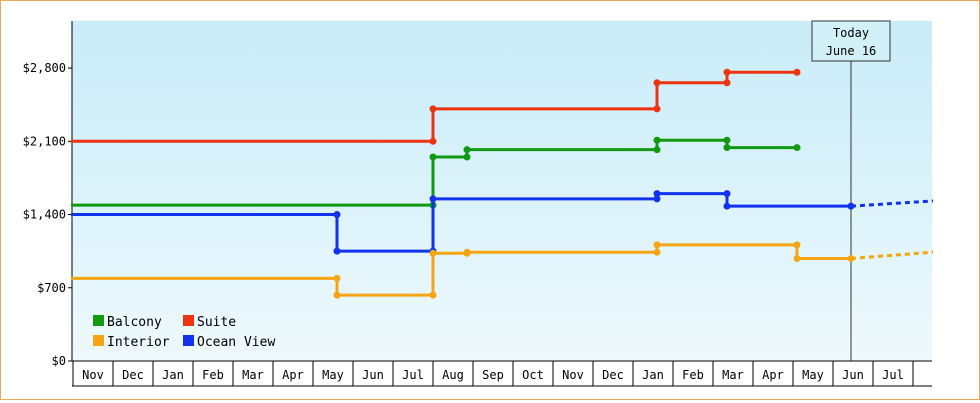 The width and height of the screenshot is (980, 403). Describe the element at coordinates (851, 190) in the screenshot. I see `today-marker: Today June 16` at that location.